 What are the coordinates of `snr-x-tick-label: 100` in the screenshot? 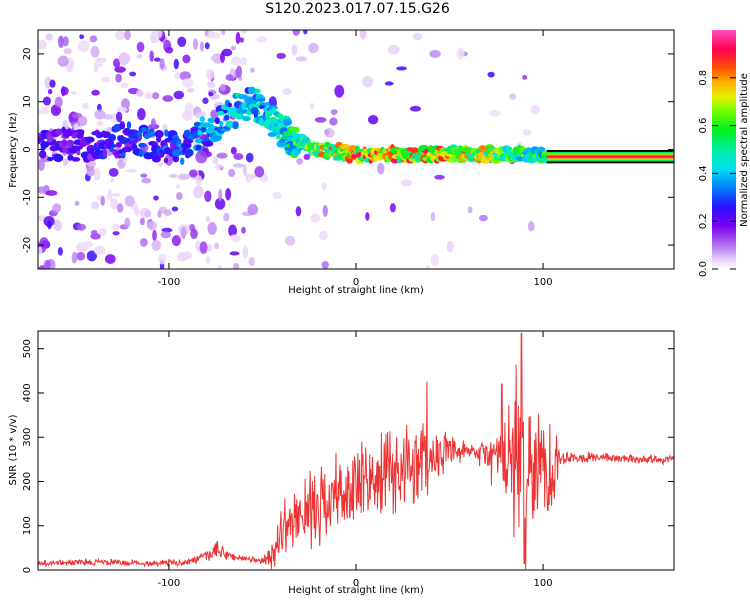 It's located at (543, 583).